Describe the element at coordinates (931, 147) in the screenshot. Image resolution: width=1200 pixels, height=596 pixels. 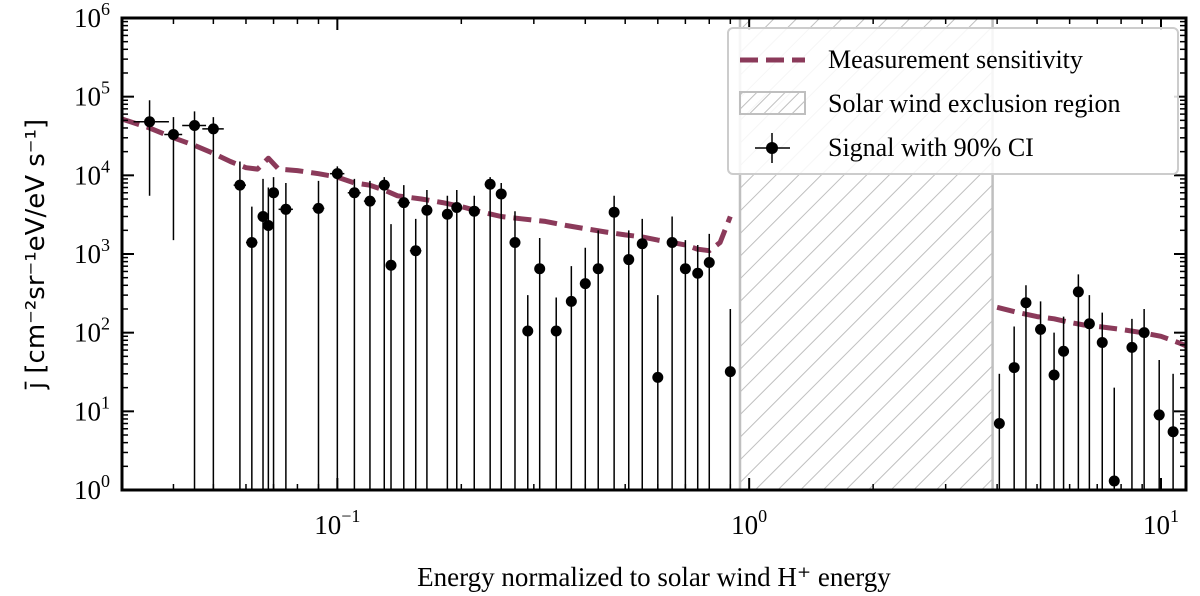
I see `legend-signal-label: Signal with 90% CI` at that location.